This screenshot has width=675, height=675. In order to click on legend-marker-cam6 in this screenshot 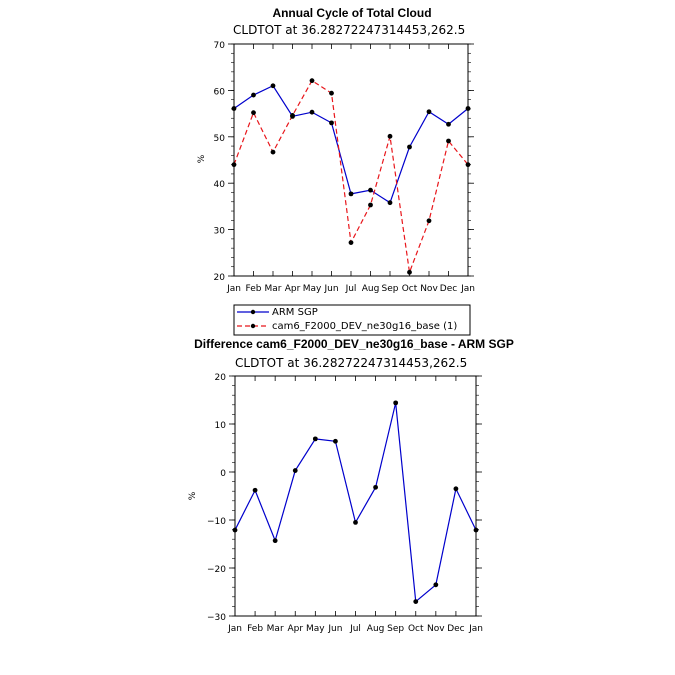, I will do `click(253, 326)`.